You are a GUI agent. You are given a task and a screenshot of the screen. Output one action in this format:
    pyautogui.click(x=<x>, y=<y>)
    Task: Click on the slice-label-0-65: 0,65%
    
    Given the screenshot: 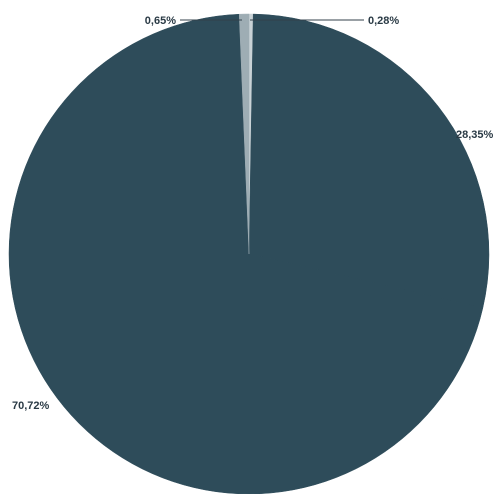 What is the action you would take?
    pyautogui.click(x=160, y=21)
    